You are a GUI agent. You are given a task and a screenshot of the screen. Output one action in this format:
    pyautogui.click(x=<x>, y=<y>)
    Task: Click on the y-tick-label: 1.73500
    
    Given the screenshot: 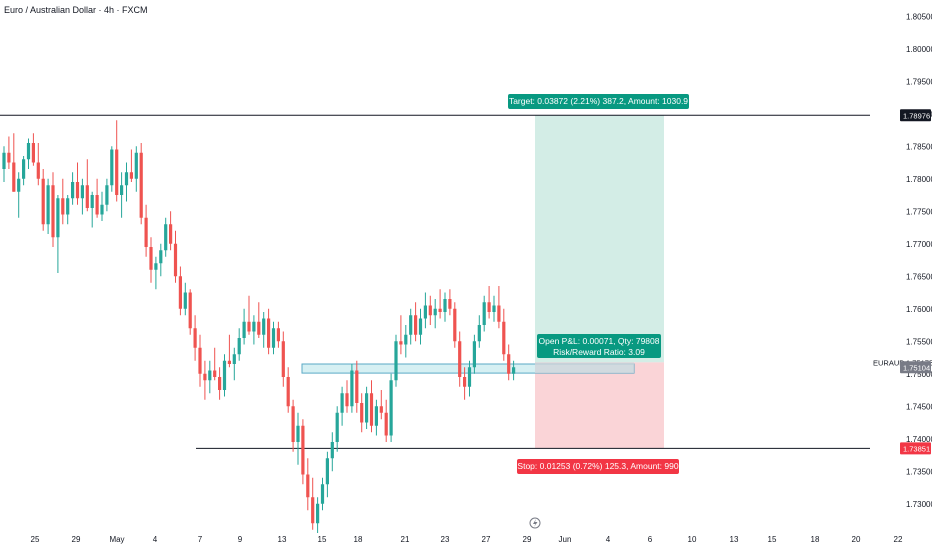 What is the action you would take?
    pyautogui.click(x=919, y=471)
    